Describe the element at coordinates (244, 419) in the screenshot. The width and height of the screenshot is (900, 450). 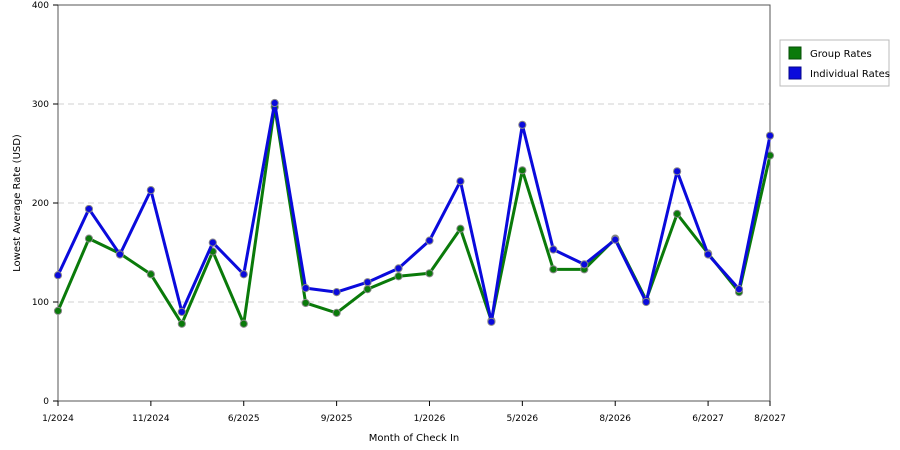
I see `x-tick-label: 6/2025` at that location.